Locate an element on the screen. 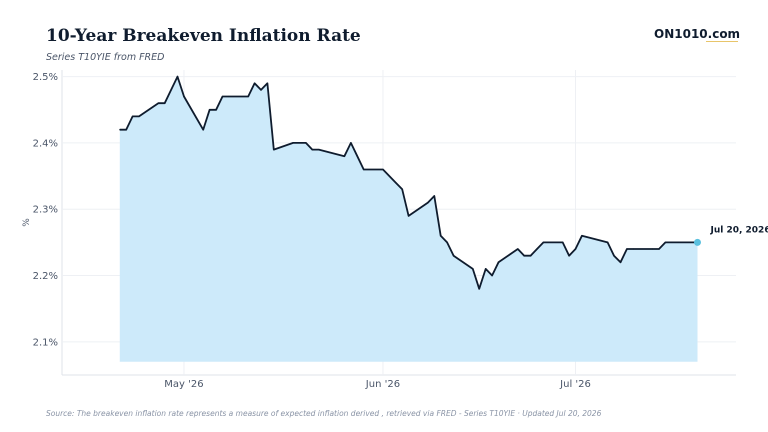  x-tick-label: May '26 is located at coordinates (183, 384).